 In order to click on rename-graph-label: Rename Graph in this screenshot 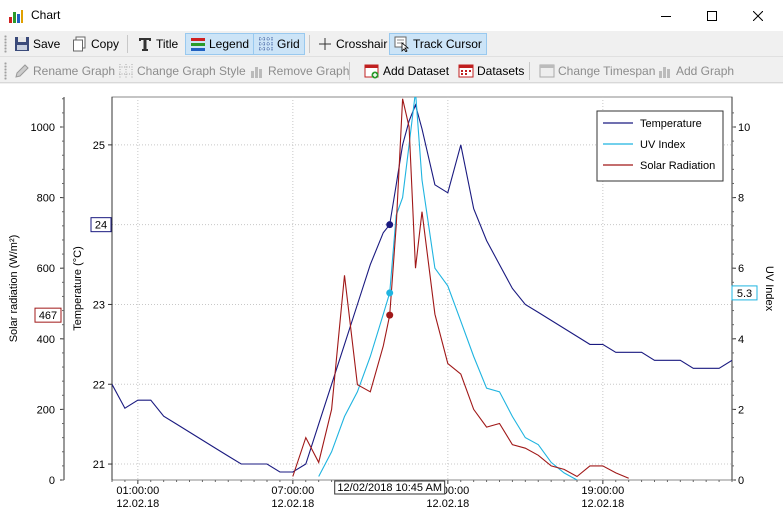, I will do `click(74, 71)`.